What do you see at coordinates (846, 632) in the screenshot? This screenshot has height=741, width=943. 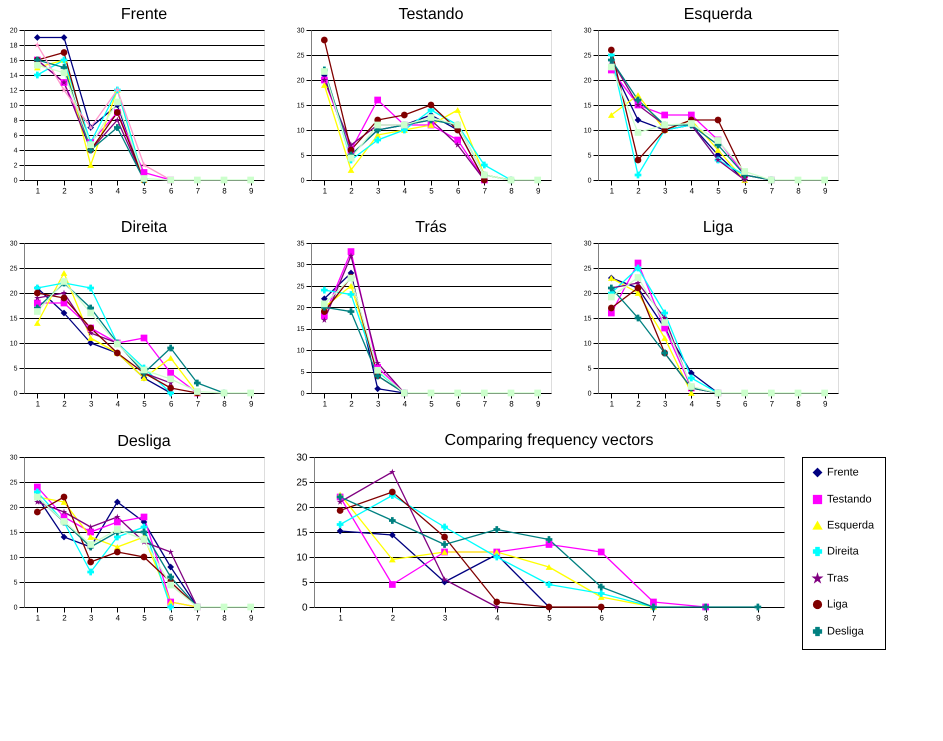 I see `legend-label: Desliga` at bounding box center [846, 632].